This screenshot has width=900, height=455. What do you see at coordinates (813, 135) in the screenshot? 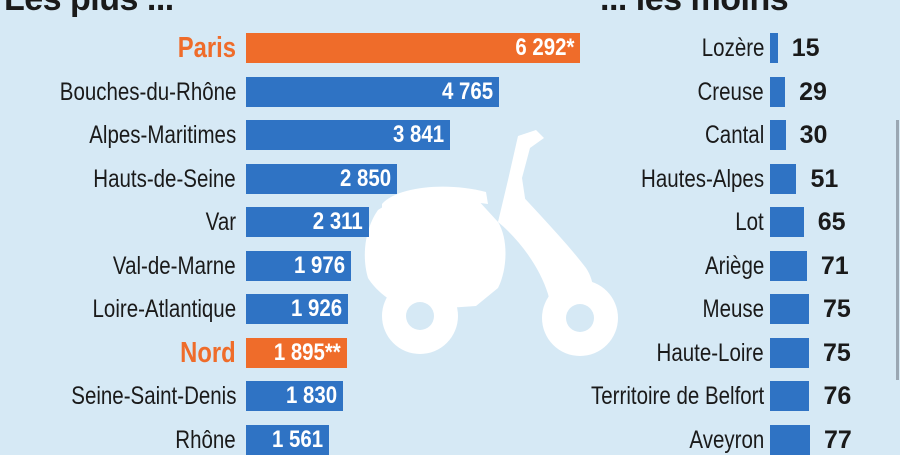
I see `right-bar-value: 30` at bounding box center [813, 135].